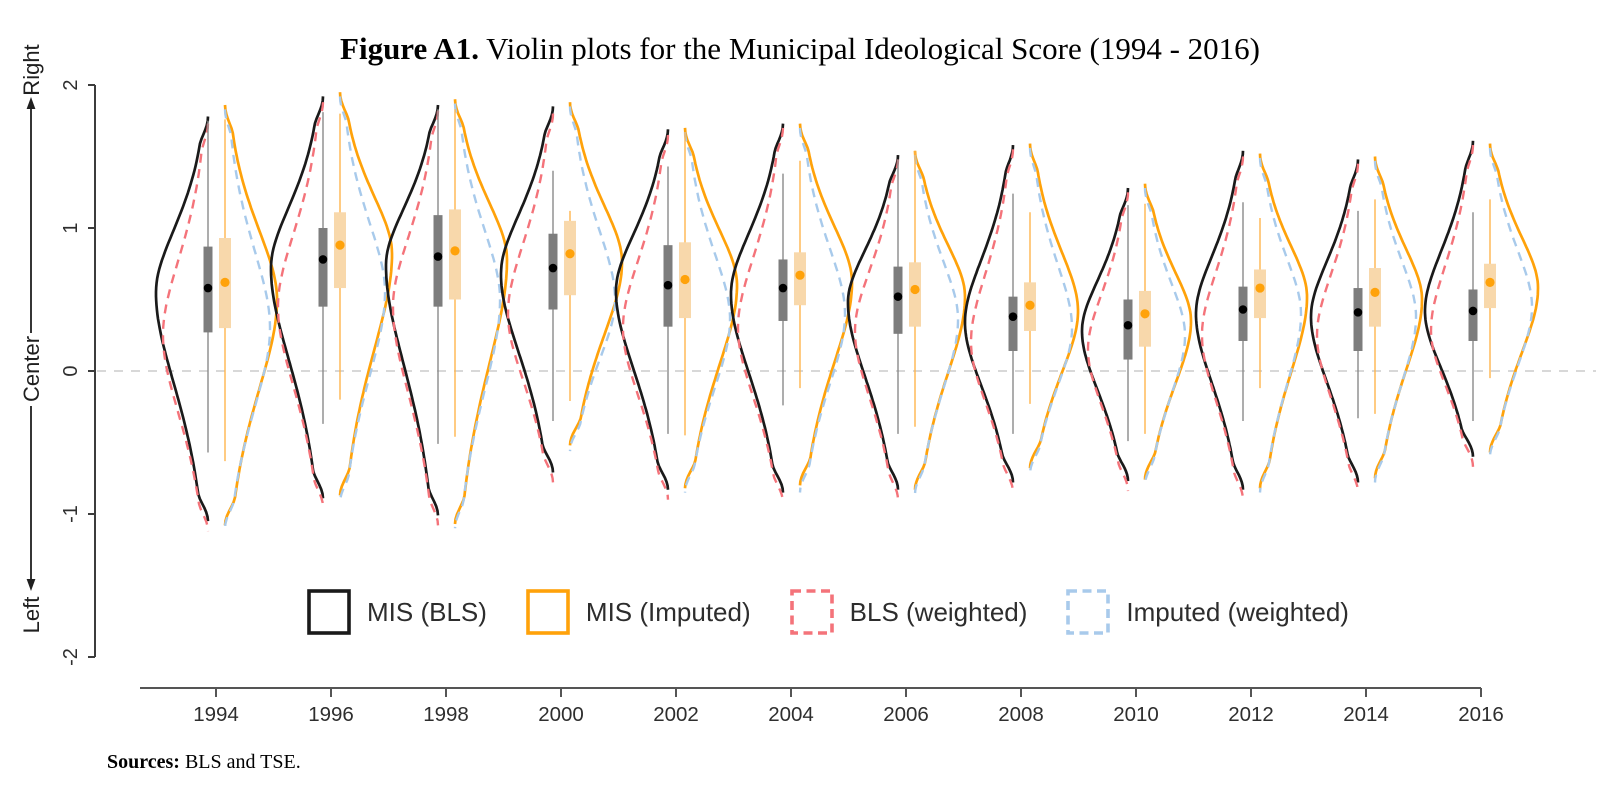 Image resolution: width=1600 pixels, height=800 pixels. Describe the element at coordinates (427, 611) in the screenshot. I see `legend-label: MIS (BLS)` at that location.